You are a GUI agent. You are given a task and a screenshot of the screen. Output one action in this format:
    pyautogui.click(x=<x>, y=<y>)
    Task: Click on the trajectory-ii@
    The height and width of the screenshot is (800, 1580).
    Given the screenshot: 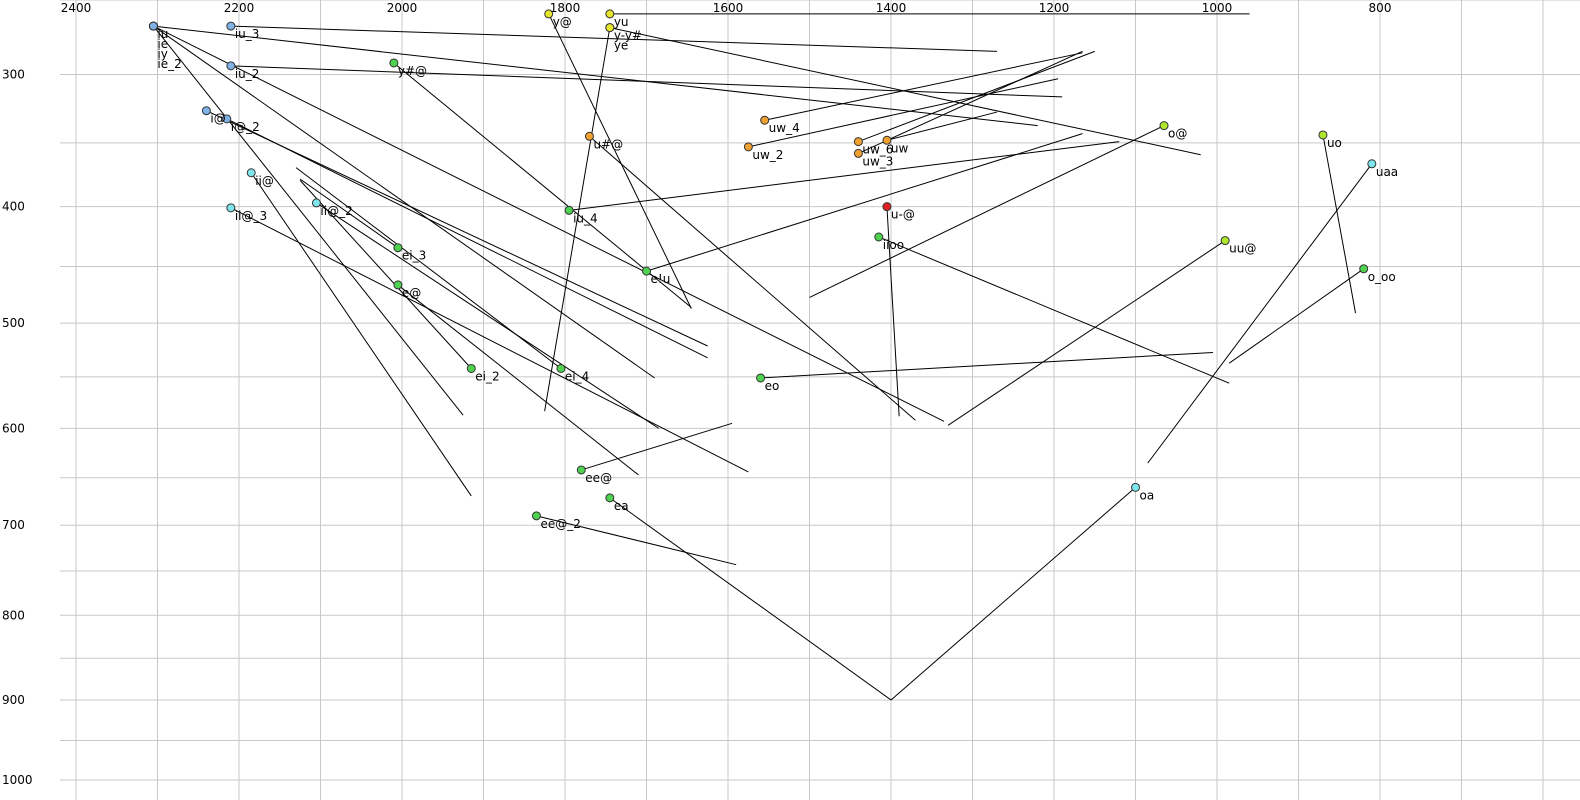 What is the action you would take?
    pyautogui.click(x=361, y=334)
    